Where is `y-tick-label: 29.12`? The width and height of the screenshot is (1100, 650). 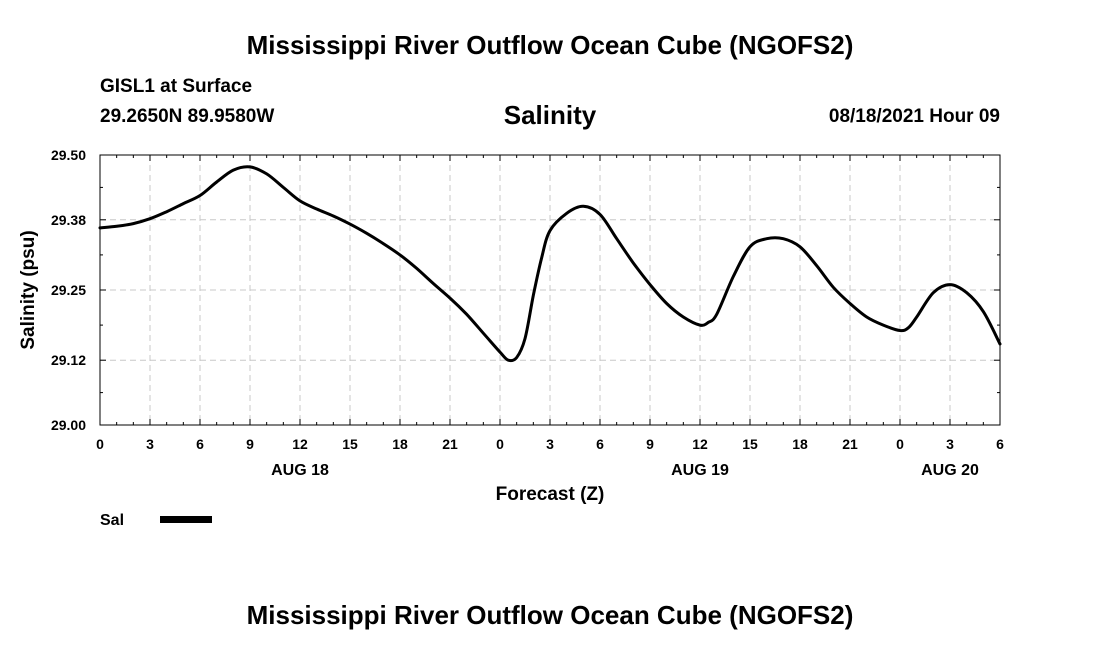 y-tick-label: 29.12 is located at coordinates (68, 360).